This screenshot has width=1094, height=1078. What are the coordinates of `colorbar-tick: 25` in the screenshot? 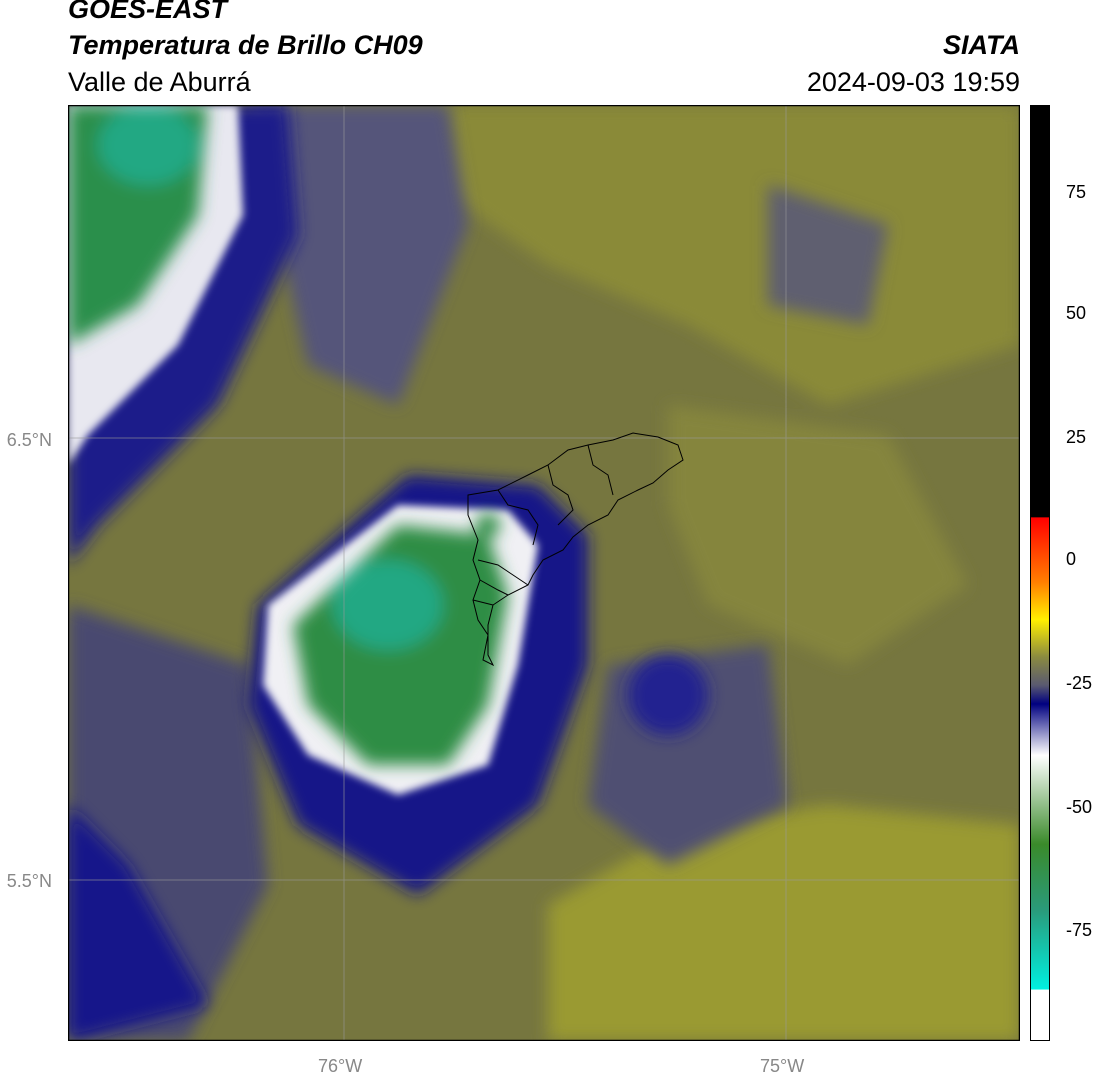 It's located at (1076, 437).